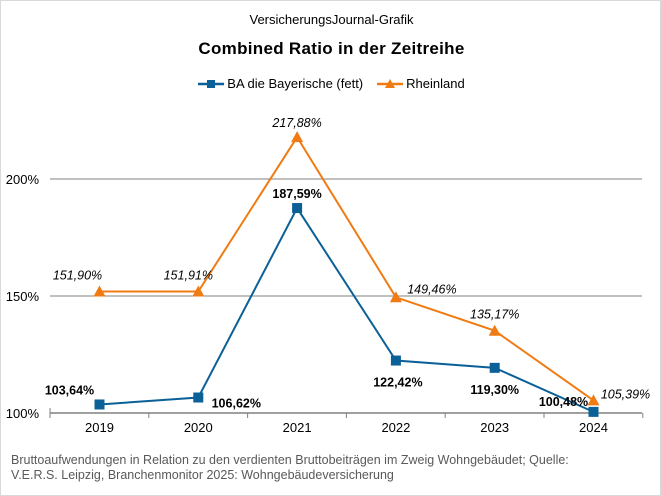 The image size is (661, 496). Describe the element at coordinates (395, 427) in the screenshot. I see `x-tick-label: 2022` at that location.